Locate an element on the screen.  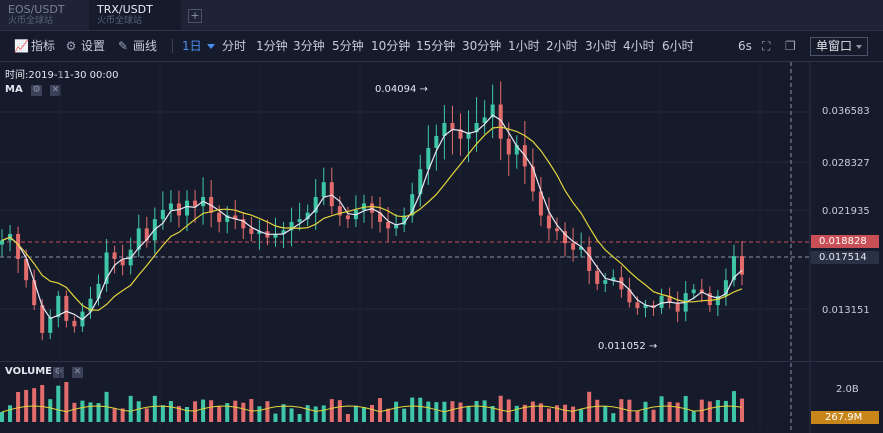
high-price-marker: 0.04094 → is located at coordinates (401, 89).